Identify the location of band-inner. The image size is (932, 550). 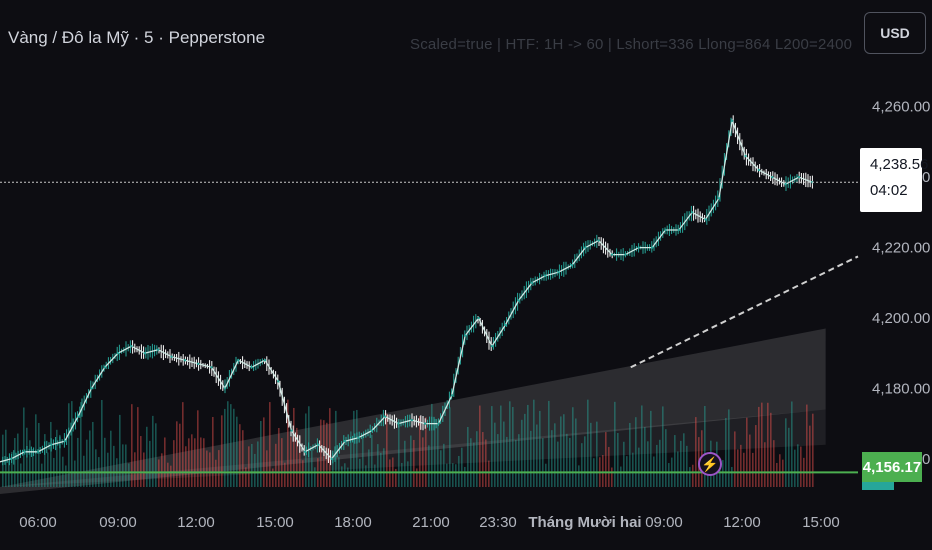
(413, 448).